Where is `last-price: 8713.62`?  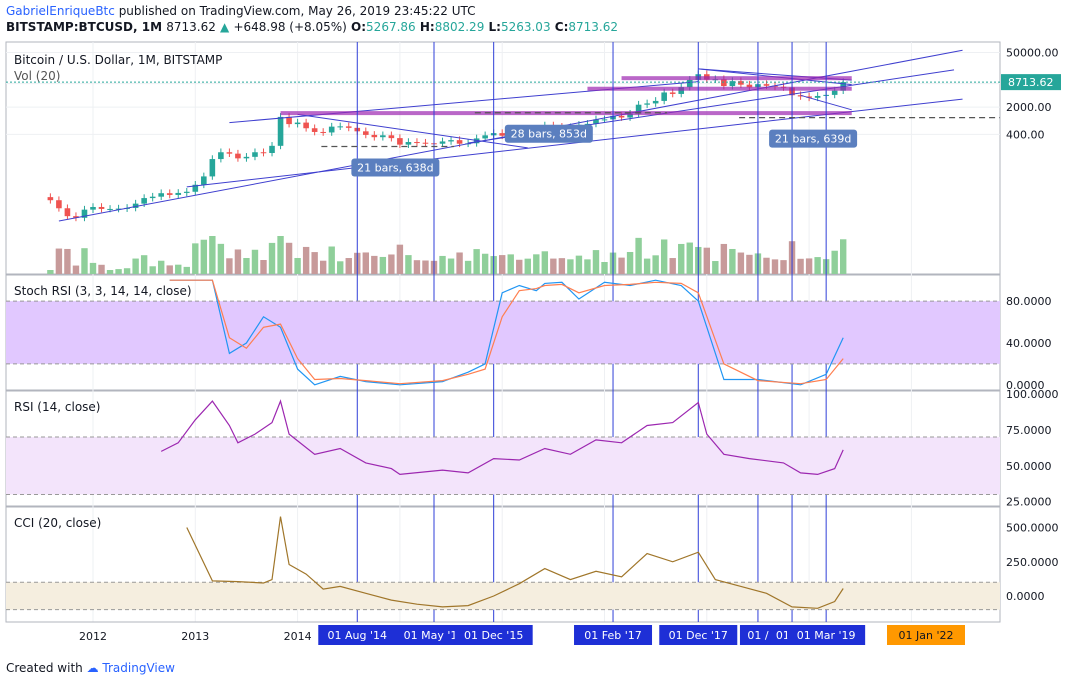 last-price: 8713.62 is located at coordinates (191, 27).